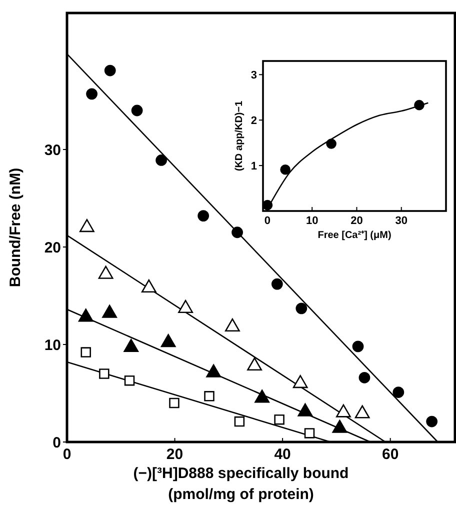  Describe the element at coordinates (390, 454) in the screenshot. I see `x-tick-label: 60` at that location.